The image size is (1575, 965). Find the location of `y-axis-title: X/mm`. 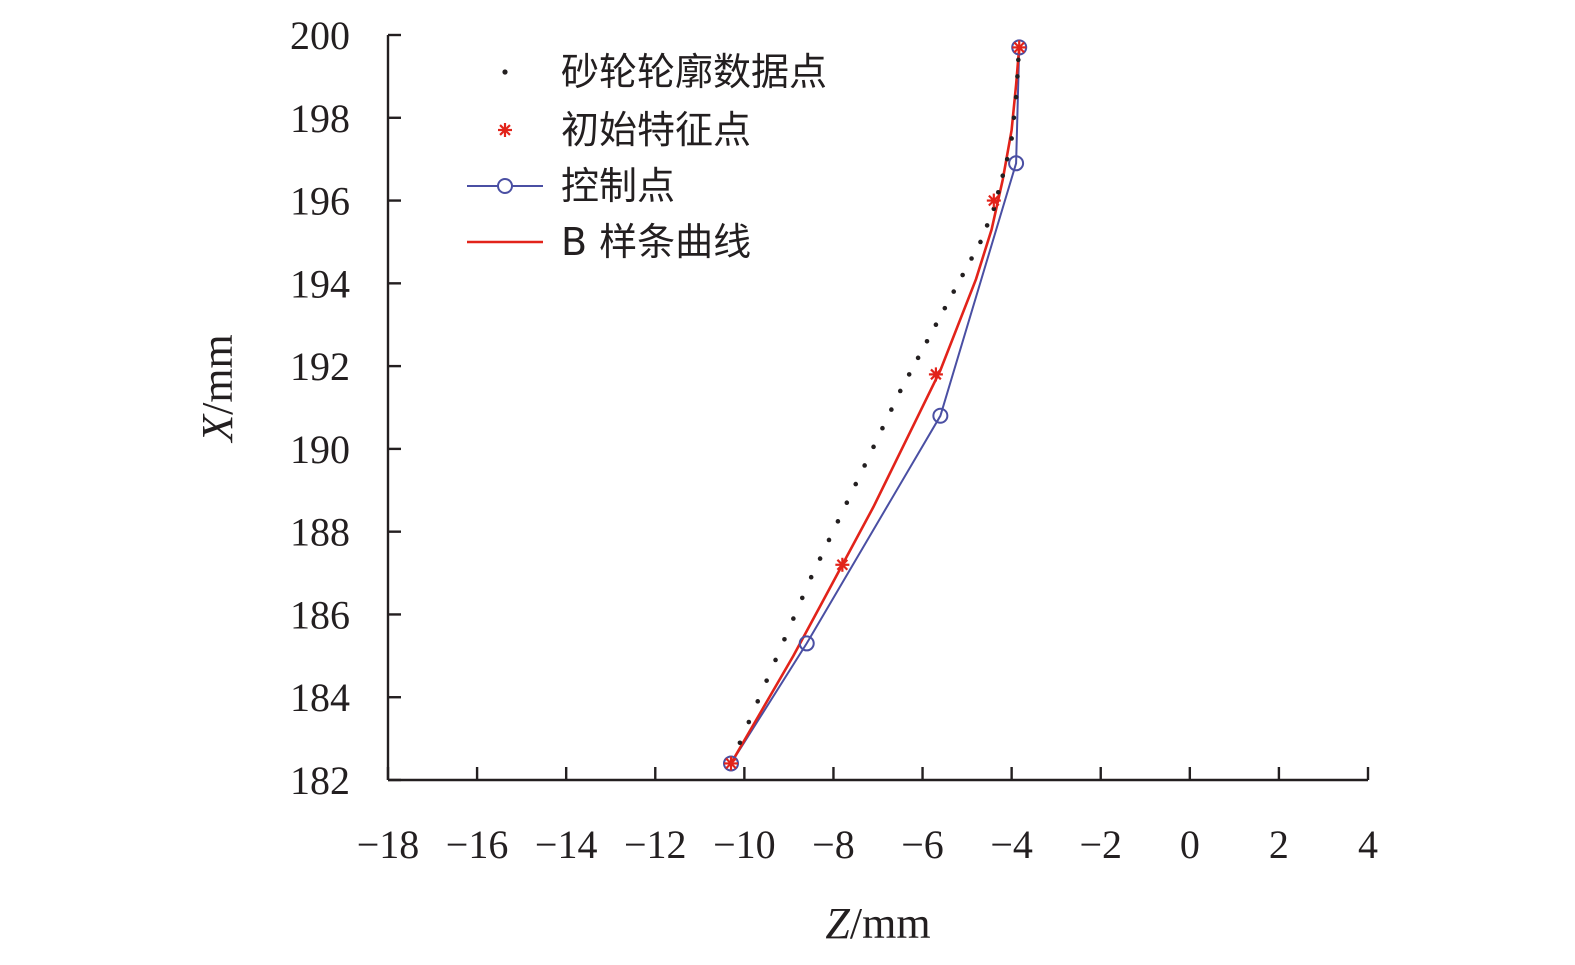

y-axis-title: X/mm is located at coordinates (217, 389).